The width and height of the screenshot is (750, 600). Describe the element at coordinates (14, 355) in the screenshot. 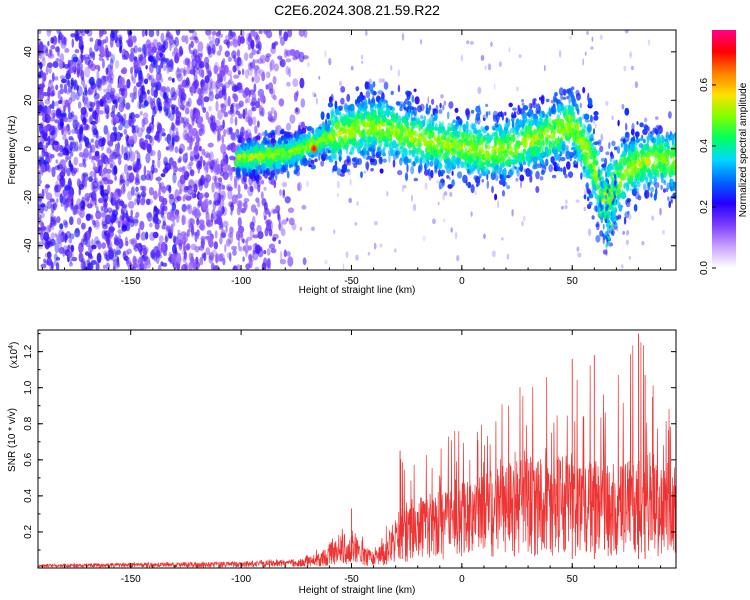

I see `snr-multiplier: (x104)` at that location.